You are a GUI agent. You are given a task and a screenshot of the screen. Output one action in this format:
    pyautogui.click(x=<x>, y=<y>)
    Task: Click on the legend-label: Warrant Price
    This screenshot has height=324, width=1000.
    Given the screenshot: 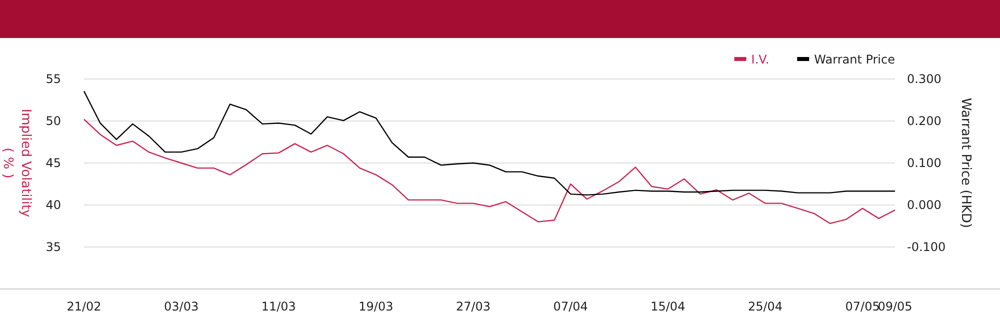 What is the action you would take?
    pyautogui.click(x=854, y=59)
    